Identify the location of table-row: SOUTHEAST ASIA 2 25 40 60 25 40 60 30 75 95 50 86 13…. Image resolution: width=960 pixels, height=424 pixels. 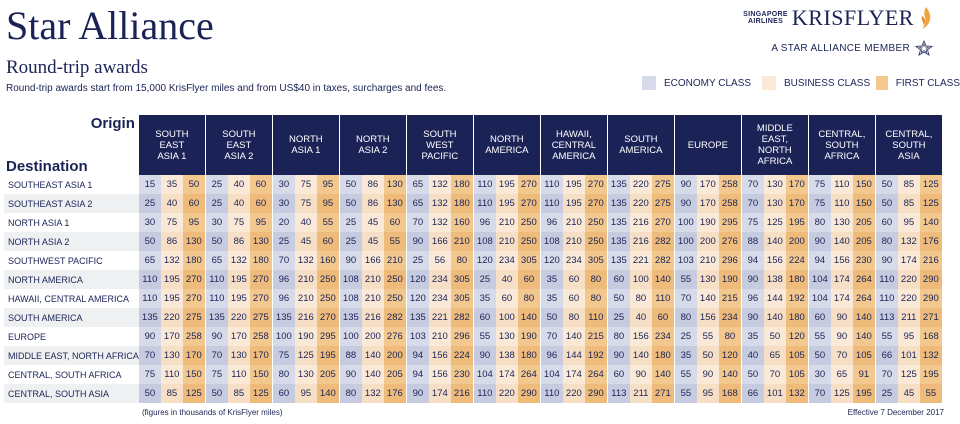
(473, 203).